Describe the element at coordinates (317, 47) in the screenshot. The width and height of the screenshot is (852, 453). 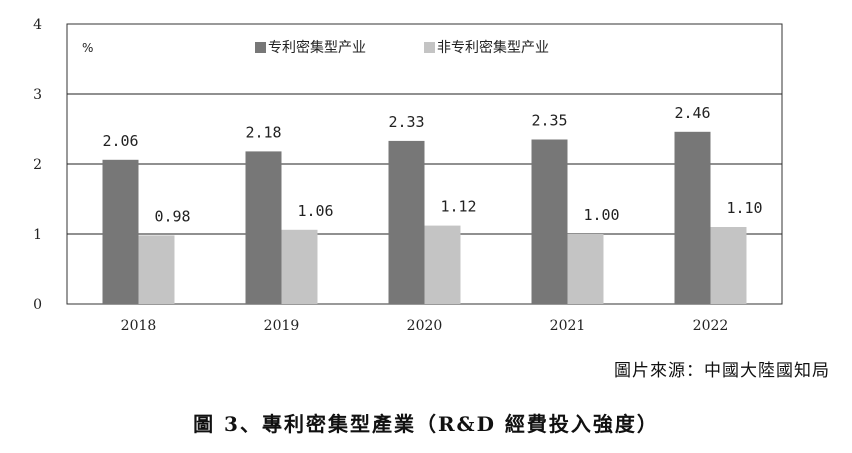
I see `legend-label-patent: 专利密集型产业` at that location.